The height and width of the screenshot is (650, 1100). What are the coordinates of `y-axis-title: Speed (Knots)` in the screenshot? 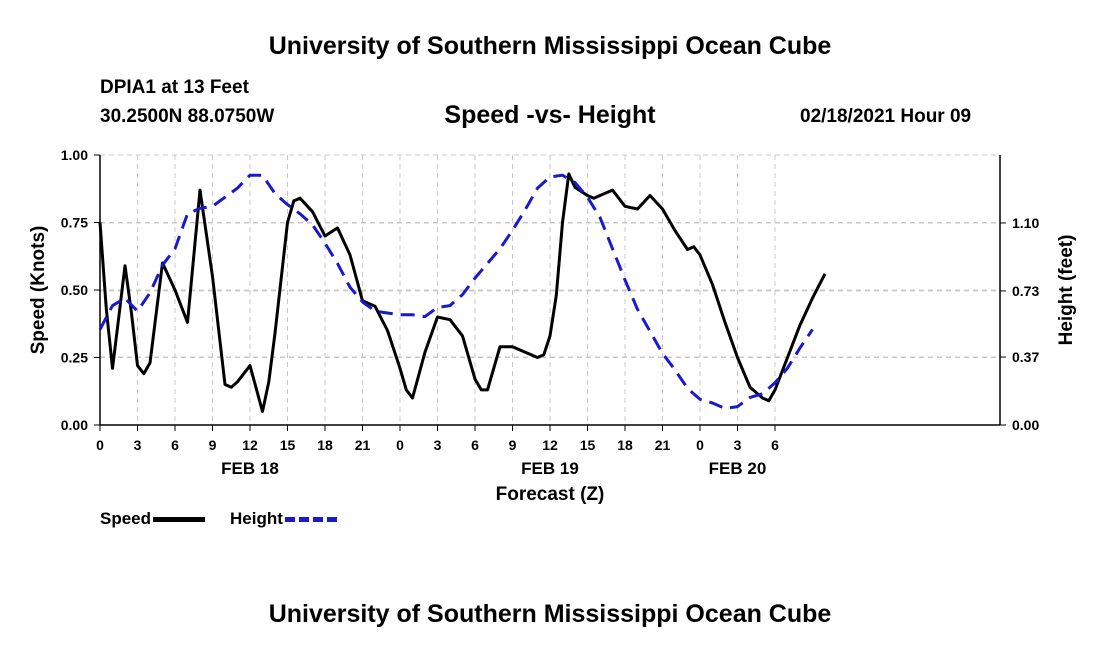 It's located at (38, 290).